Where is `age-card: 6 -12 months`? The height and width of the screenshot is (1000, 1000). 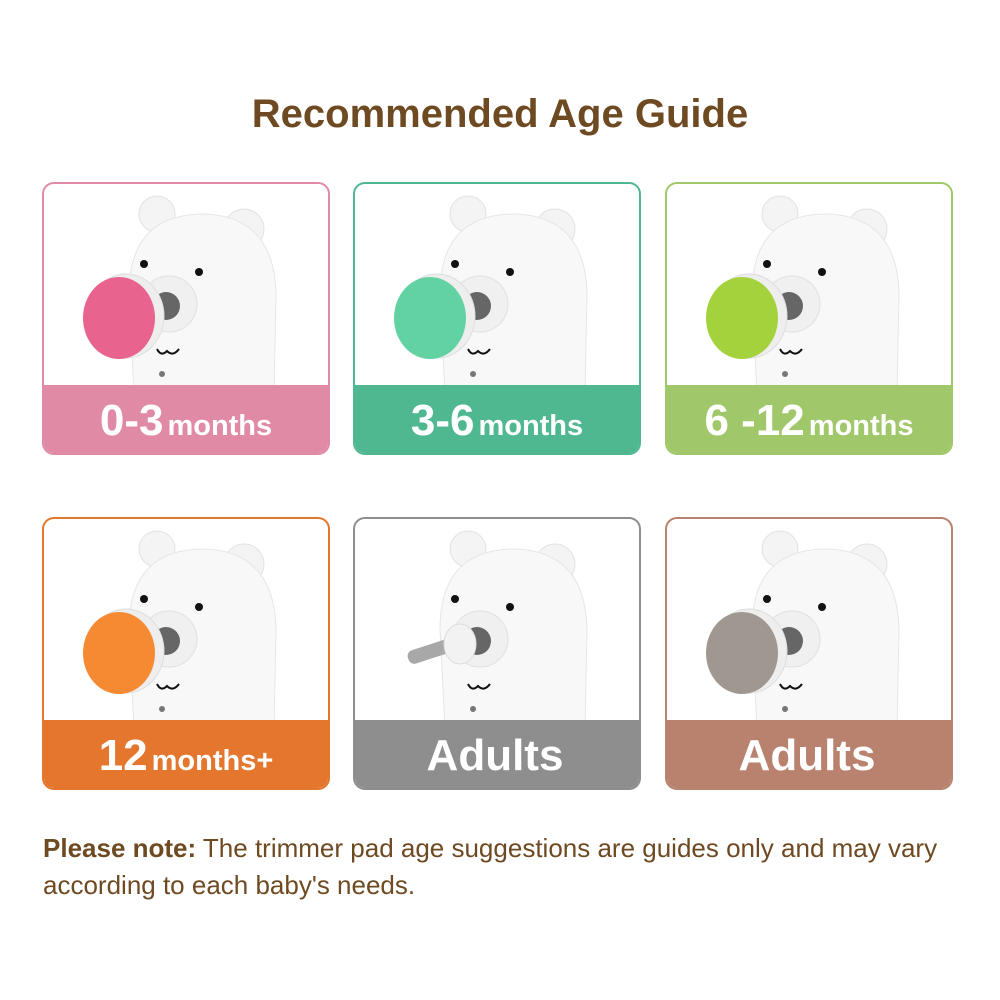 age-card: 6 -12 months is located at coordinates (809, 318).